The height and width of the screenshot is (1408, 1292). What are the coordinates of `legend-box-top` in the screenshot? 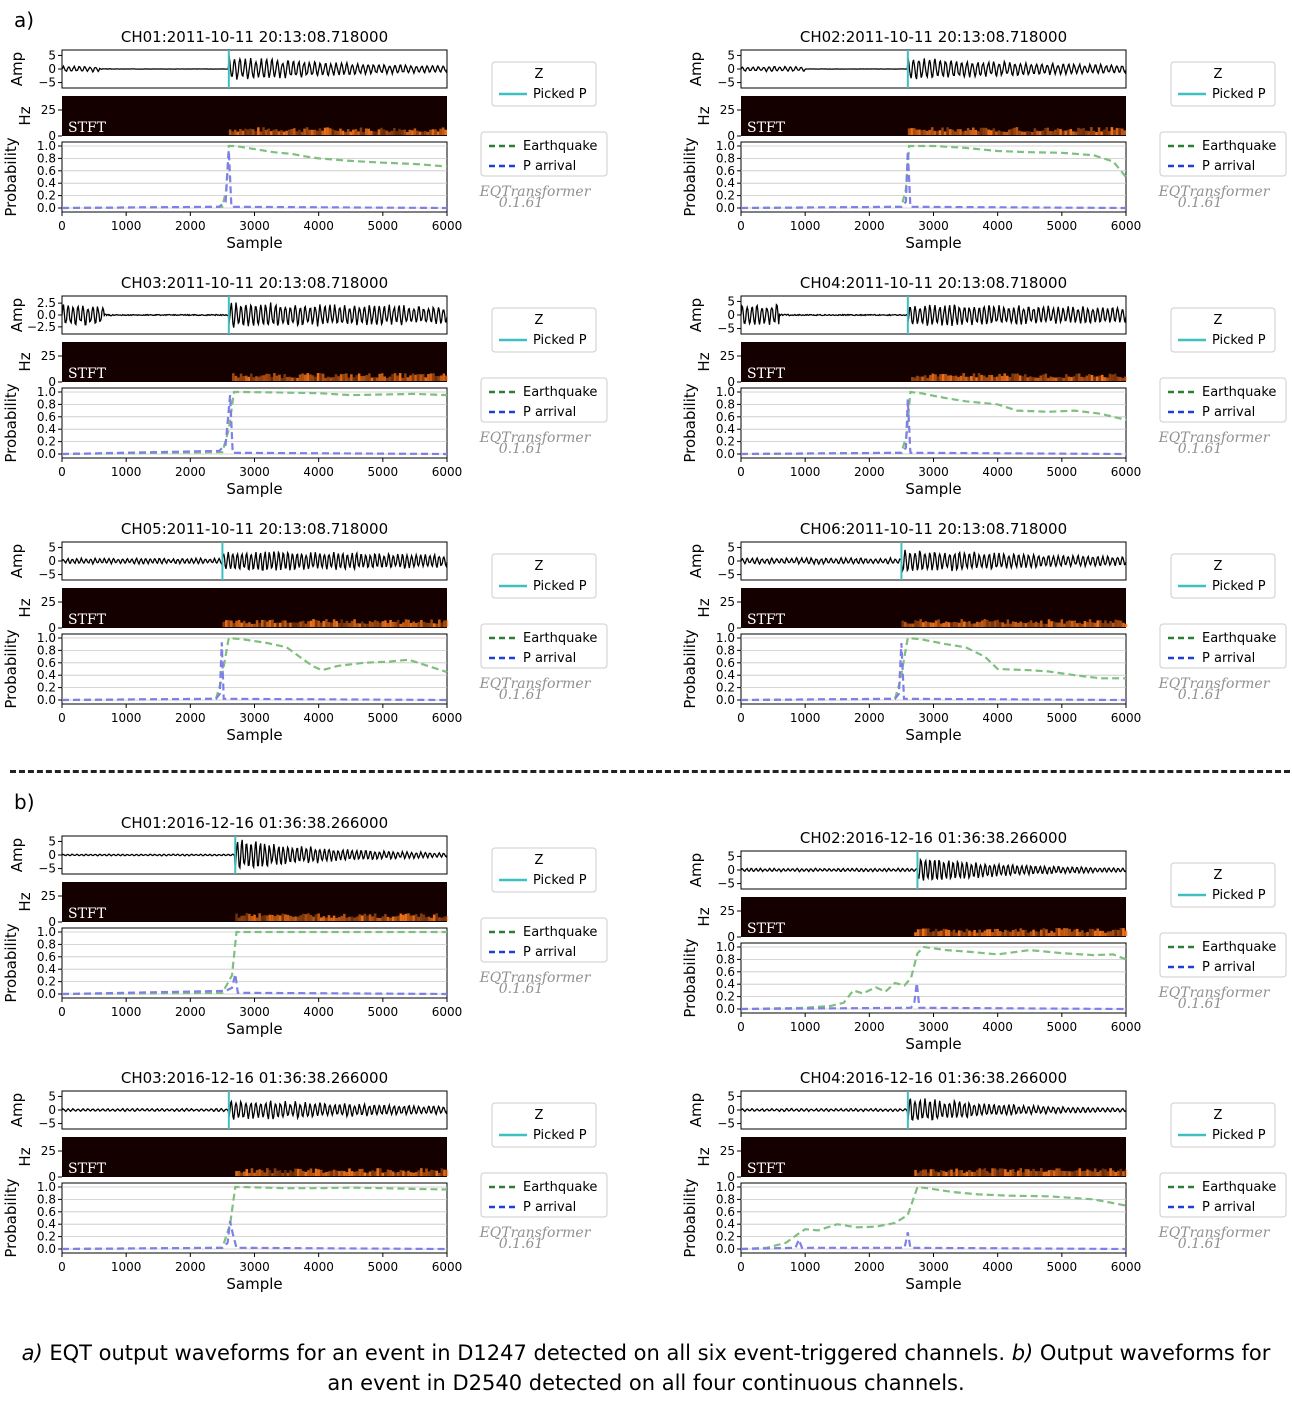 It's located at (544, 576).